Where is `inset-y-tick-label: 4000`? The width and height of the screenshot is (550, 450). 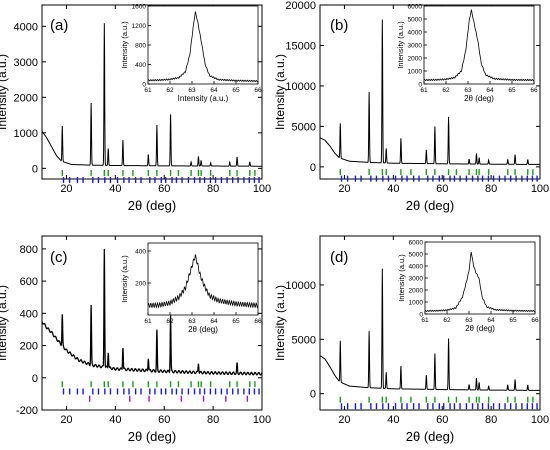 inset-y-tick-label: 4000 is located at coordinates (415, 33).